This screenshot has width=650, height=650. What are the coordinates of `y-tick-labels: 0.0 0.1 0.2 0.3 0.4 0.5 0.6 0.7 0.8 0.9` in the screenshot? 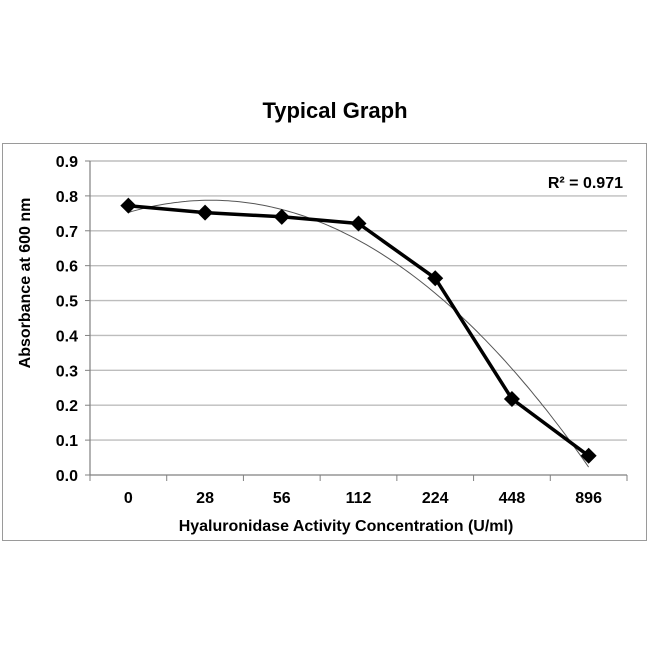 It's located at (67, 319).